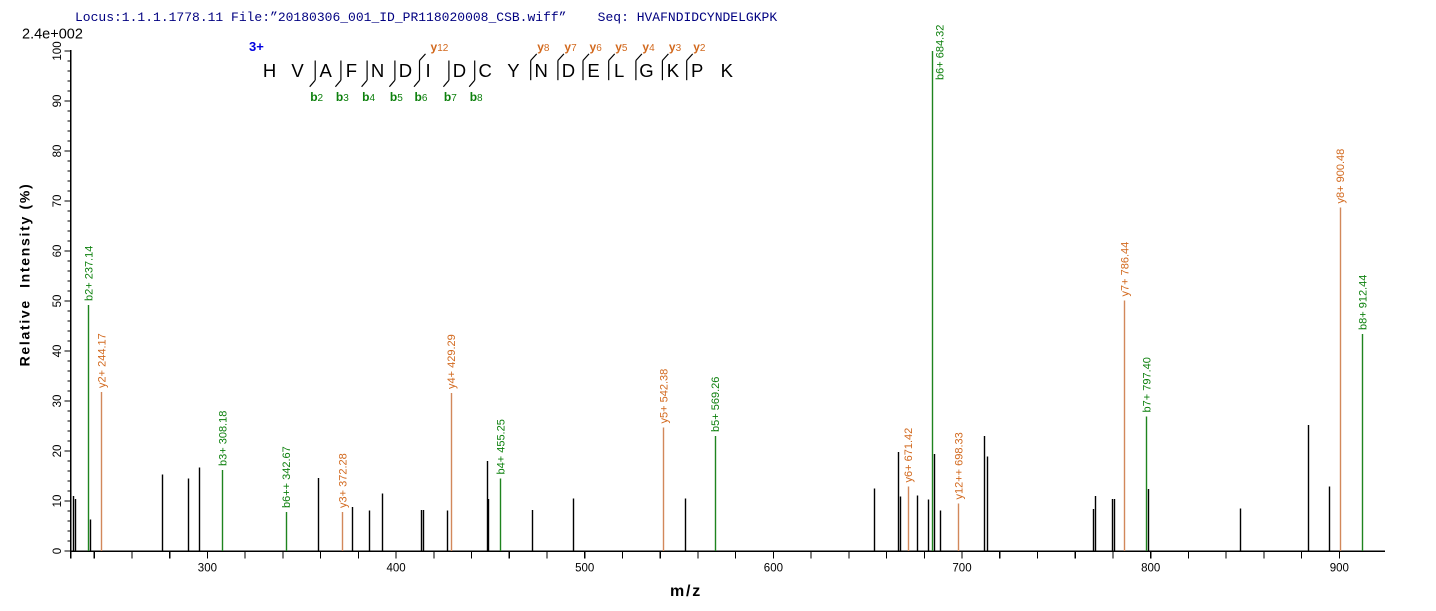 Image resolution: width=1436 pixels, height=611 pixels. I want to click on svg-text: 60, so click(58, 251).